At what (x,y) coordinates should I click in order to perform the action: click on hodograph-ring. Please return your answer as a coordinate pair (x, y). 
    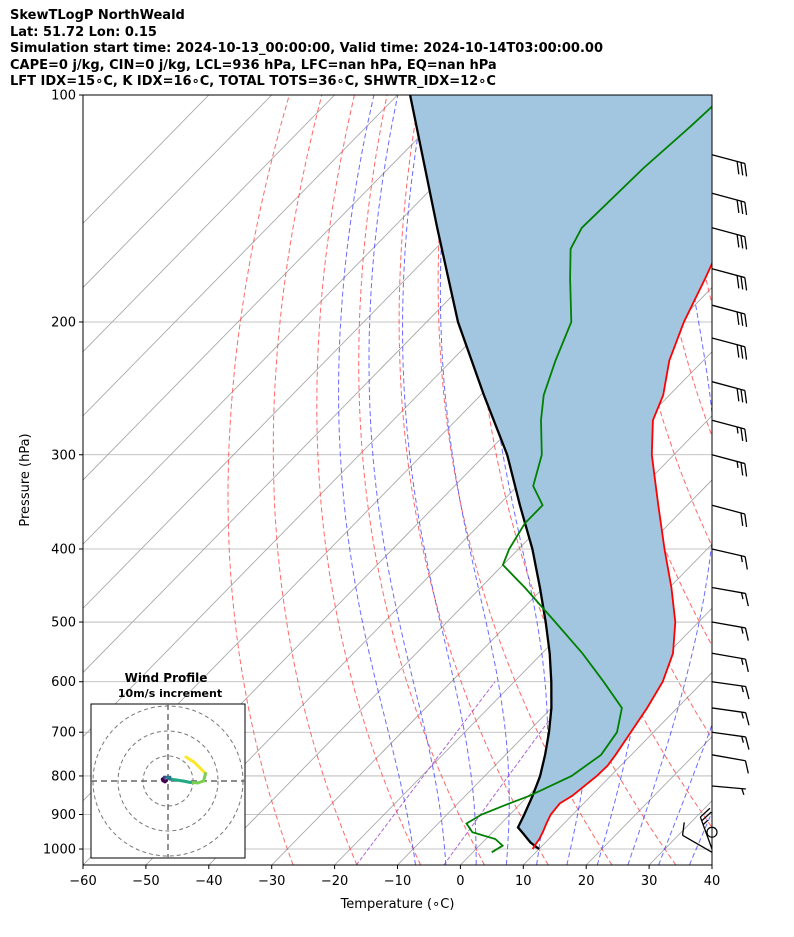
    Looking at the image, I should click on (168, 781).